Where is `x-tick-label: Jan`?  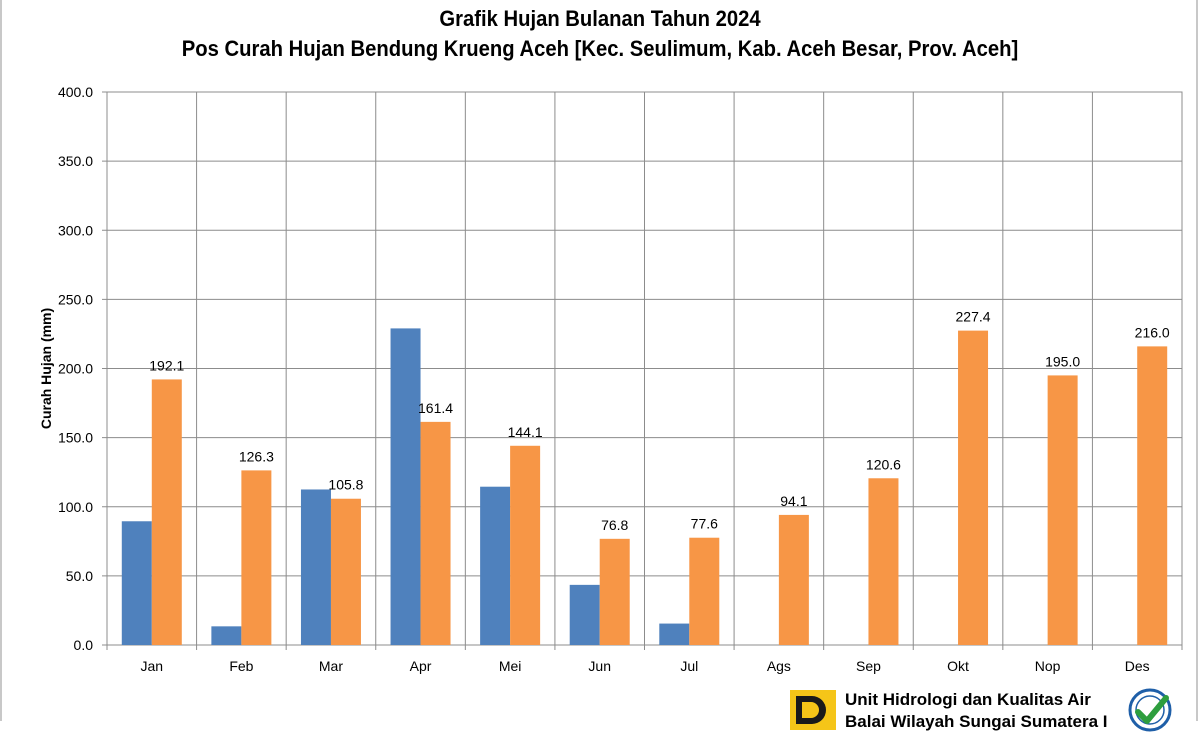
x-tick-label: Jan is located at coordinates (152, 666).